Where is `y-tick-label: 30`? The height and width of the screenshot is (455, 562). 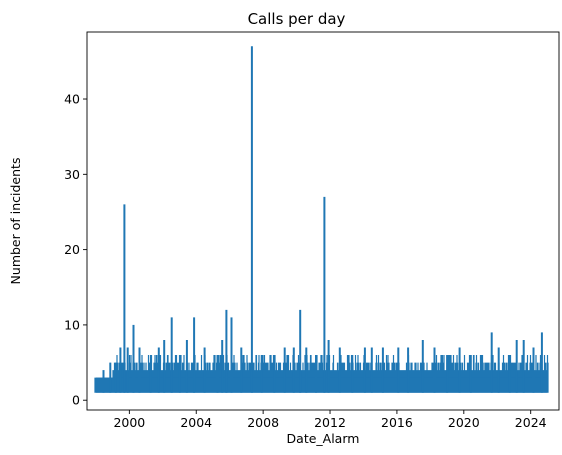 y-tick-label: 30 is located at coordinates (72, 174).